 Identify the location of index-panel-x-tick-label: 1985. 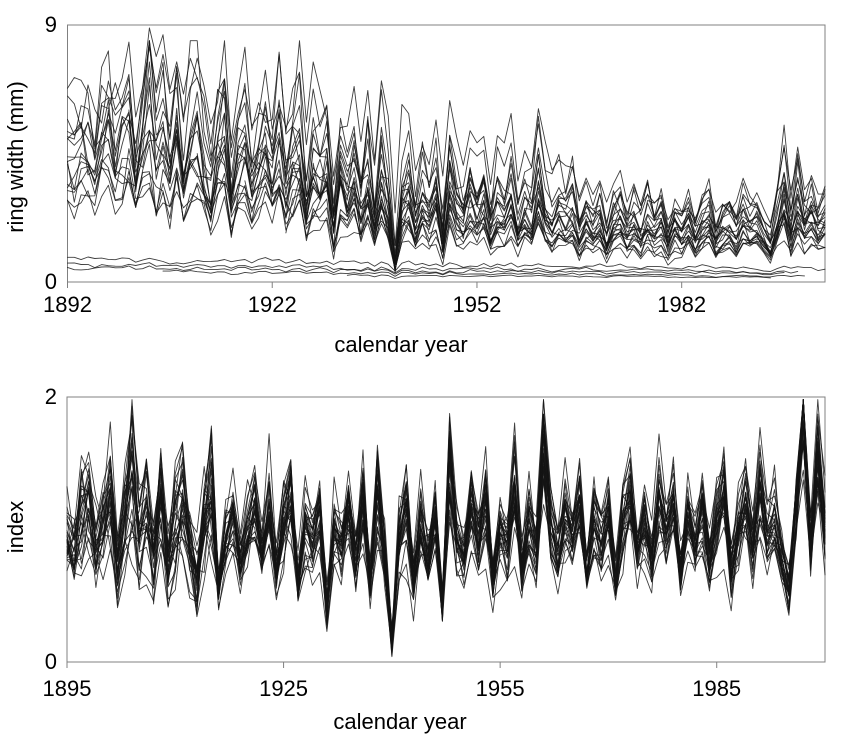
(717, 688).